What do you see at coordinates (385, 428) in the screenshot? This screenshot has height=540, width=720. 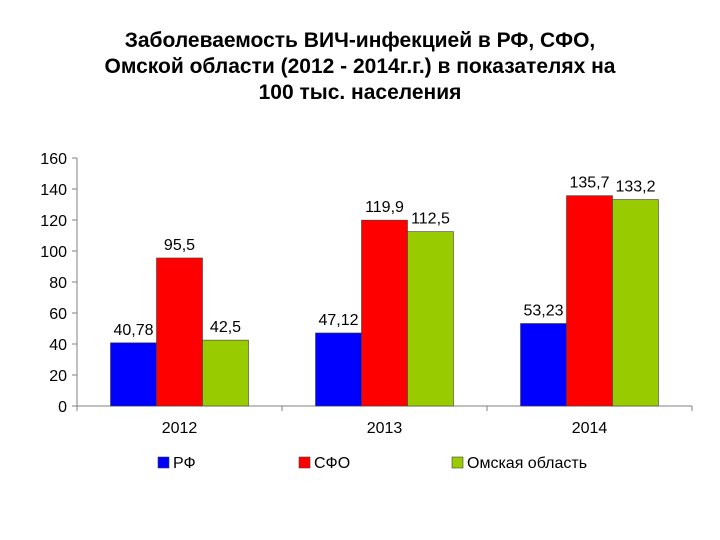 I see `x-tick-label-2013: 2013` at bounding box center [385, 428].